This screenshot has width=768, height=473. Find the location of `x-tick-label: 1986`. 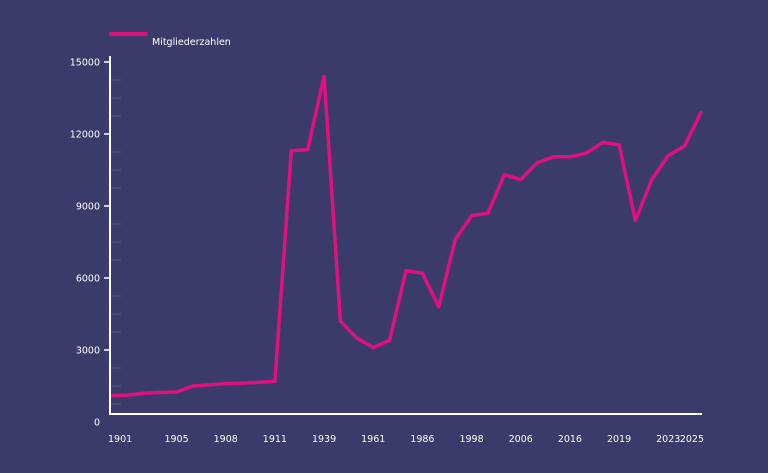

x-tick-label: 1986 is located at coordinates (422, 439).